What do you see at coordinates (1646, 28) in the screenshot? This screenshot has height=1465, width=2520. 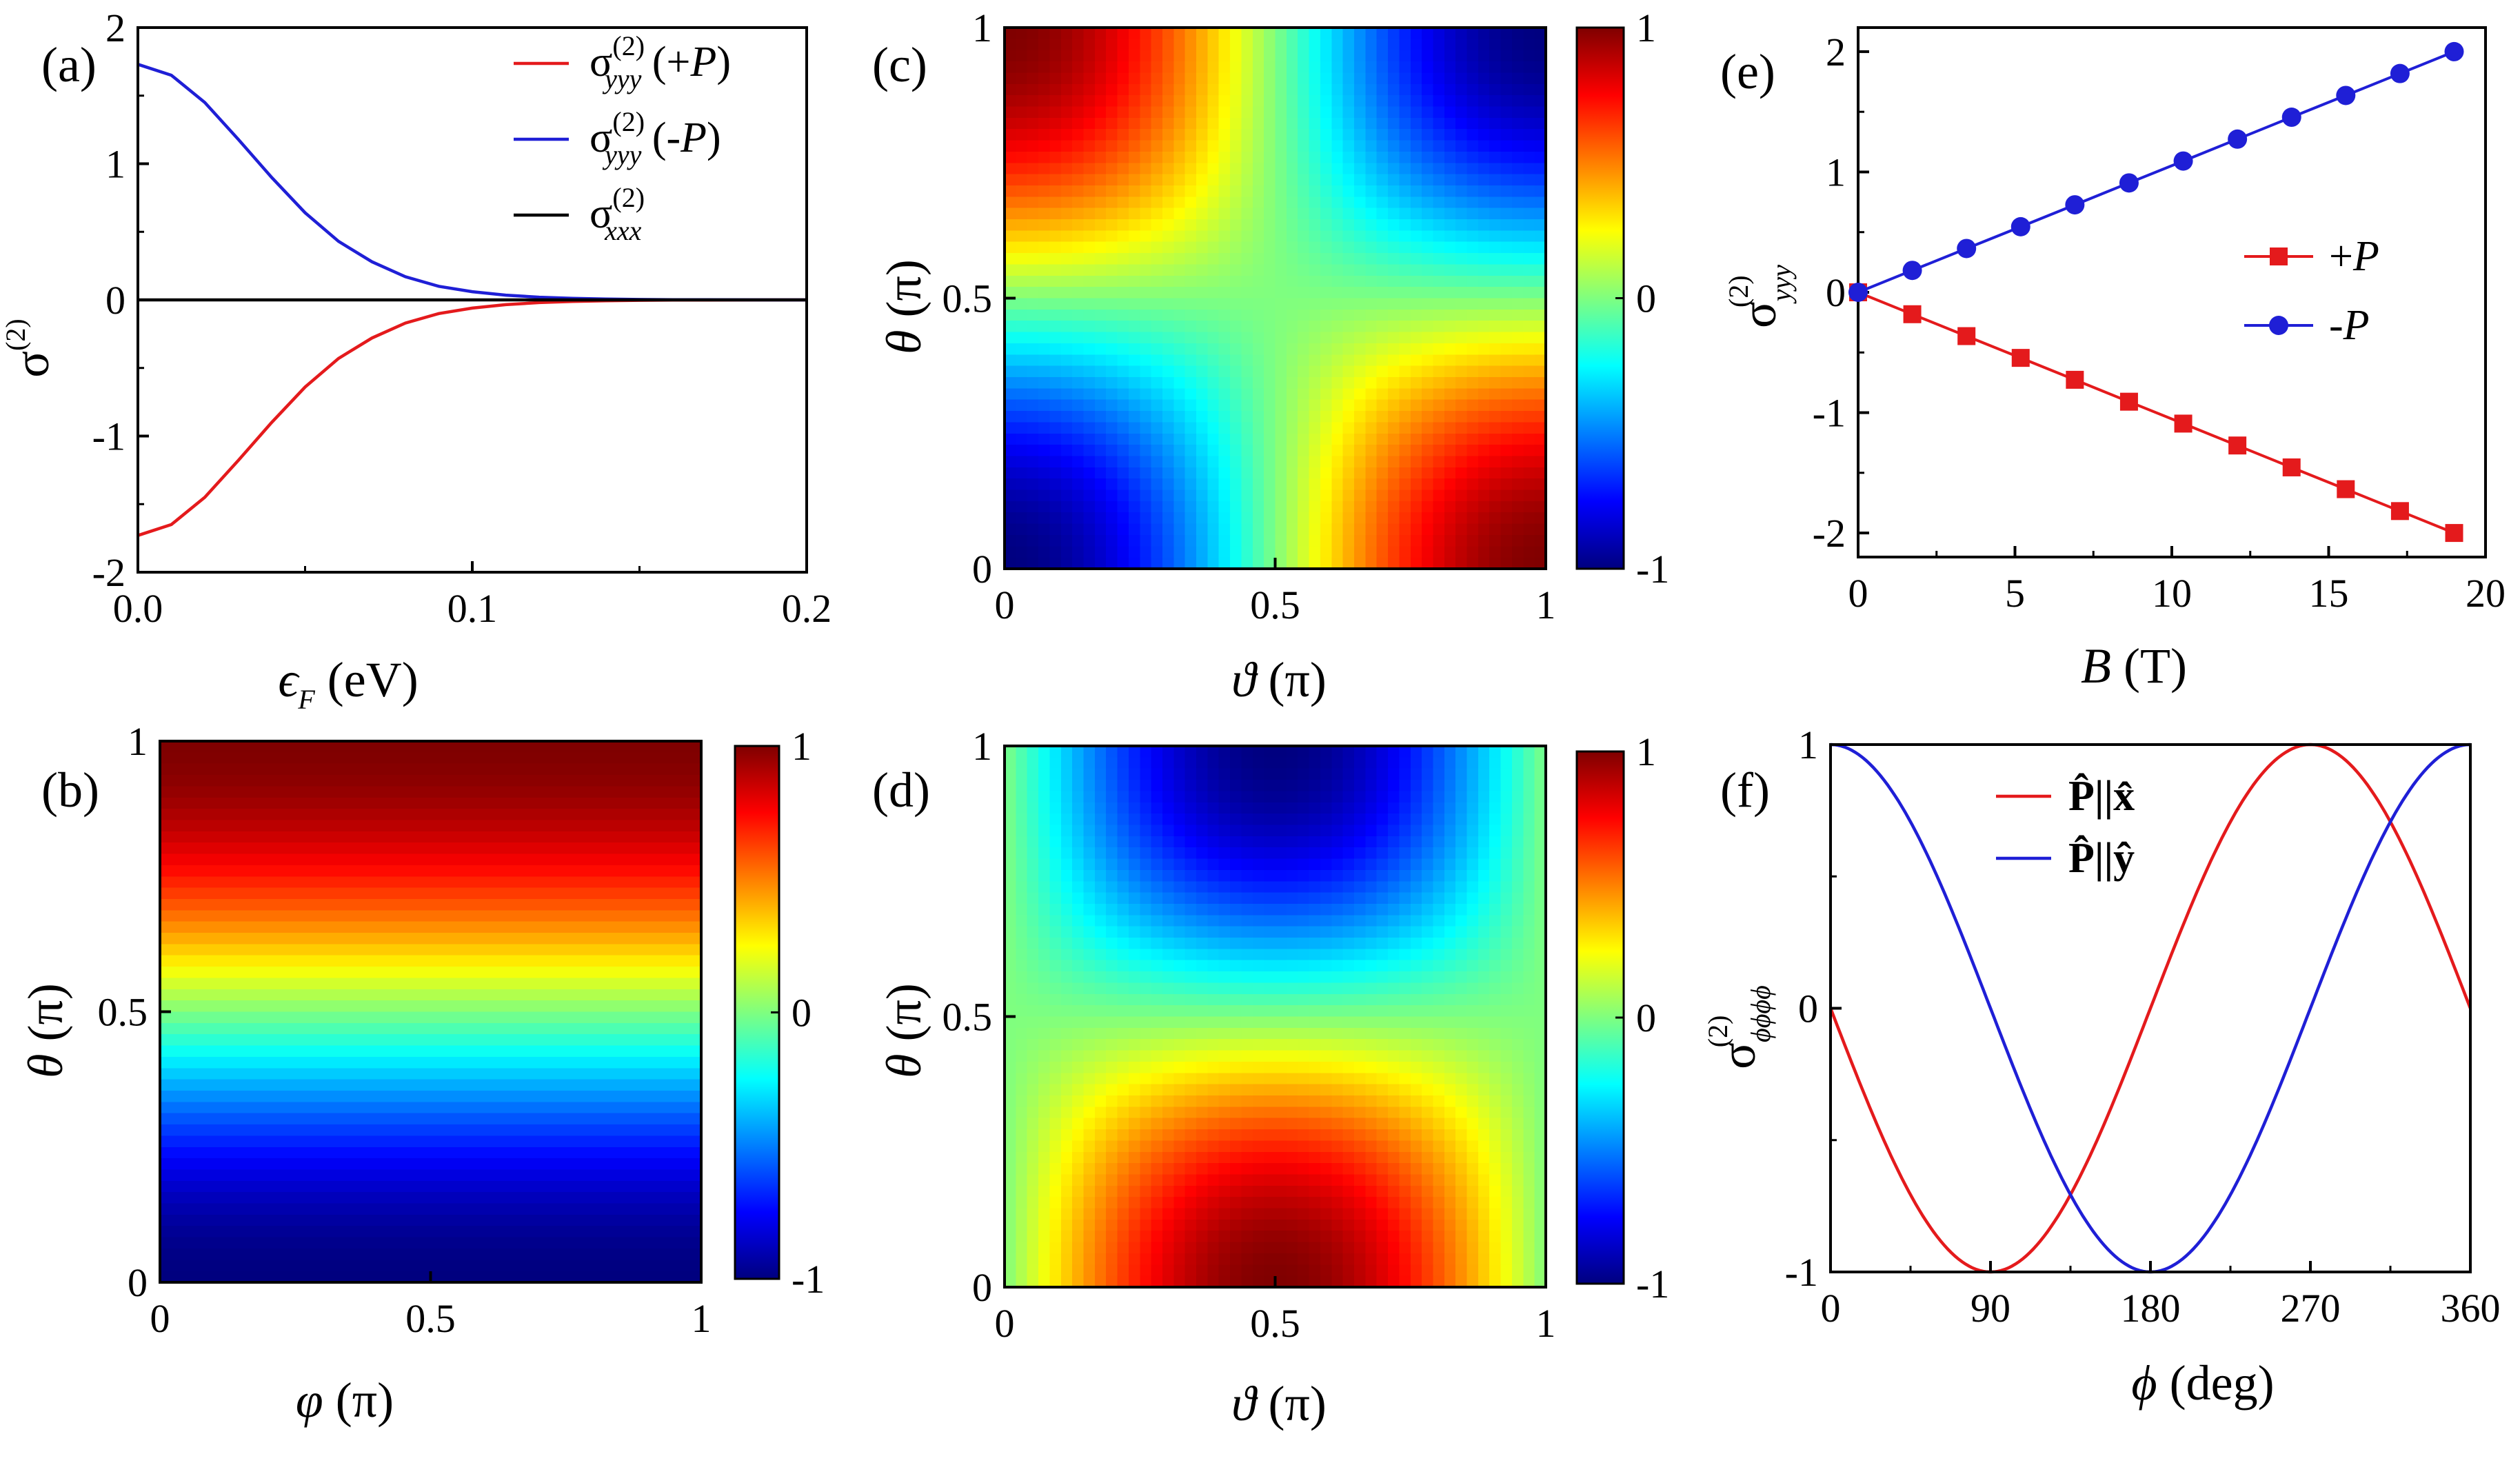 I see `colorbar-tick-label: 1` at bounding box center [1646, 28].